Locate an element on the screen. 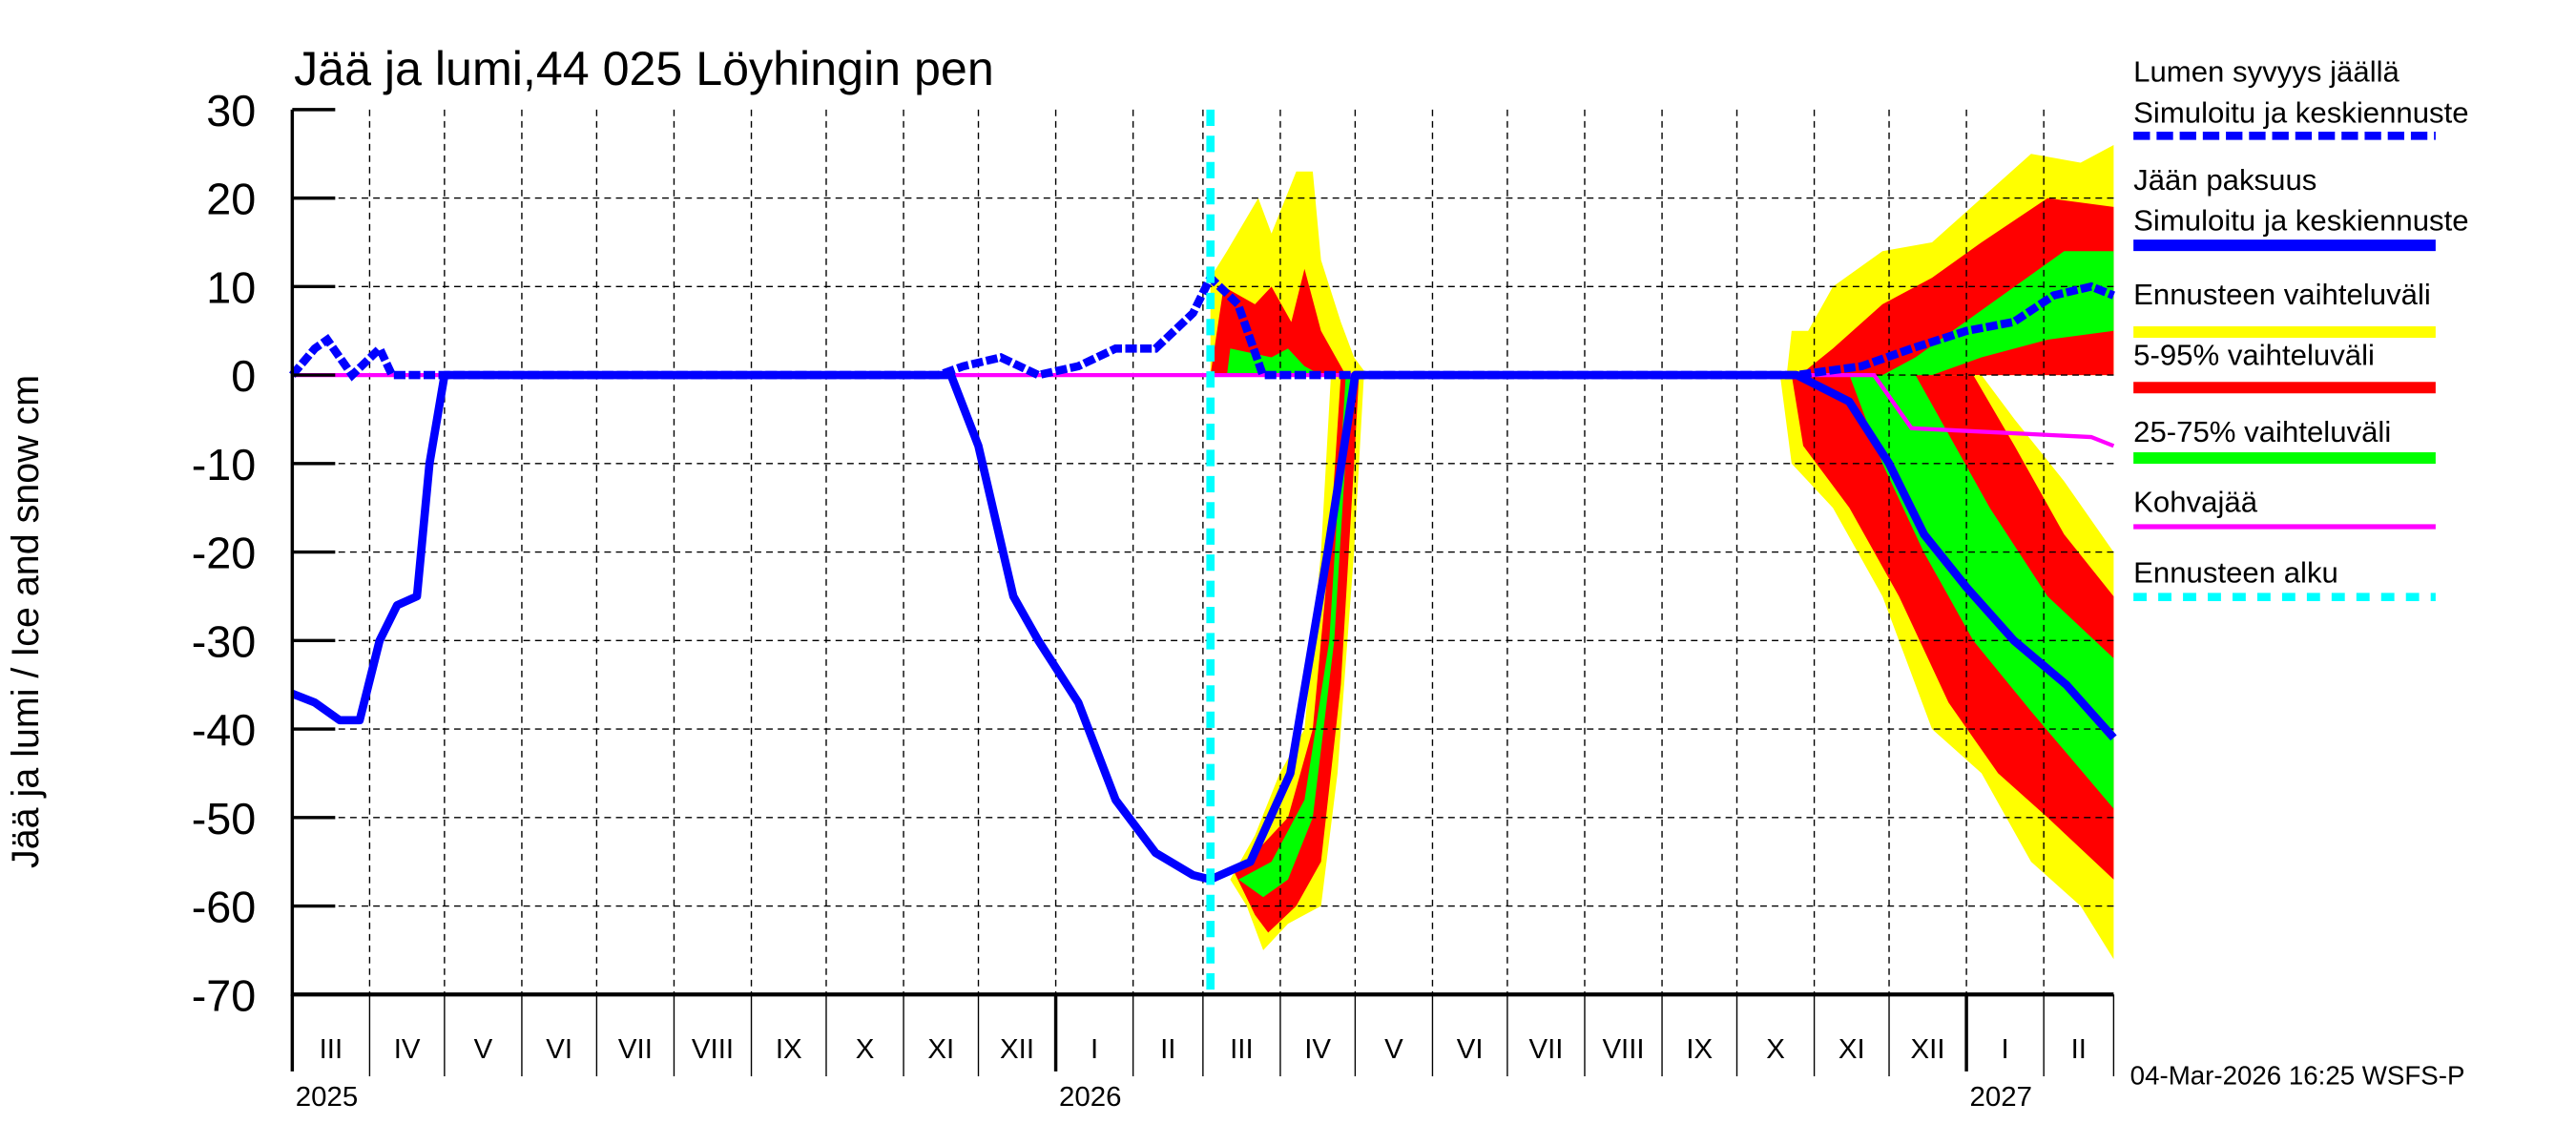  y-tick-label: -60 is located at coordinates (224, 907).